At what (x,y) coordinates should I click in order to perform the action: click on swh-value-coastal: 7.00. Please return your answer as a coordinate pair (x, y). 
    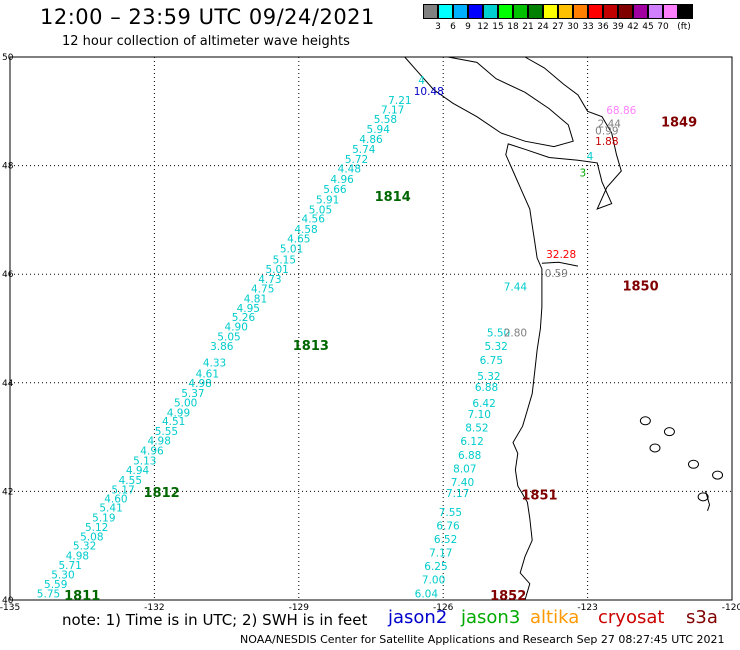
    Looking at the image, I should click on (433, 581).